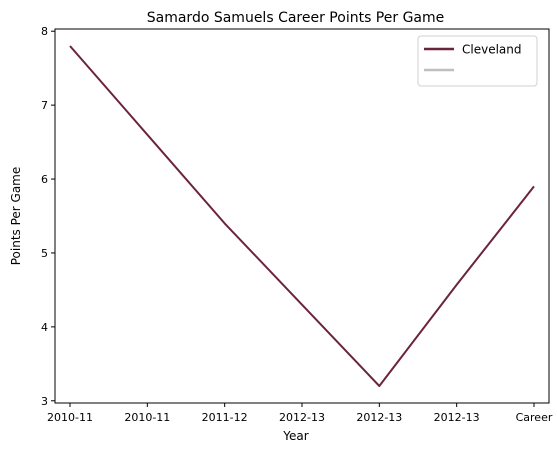  What do you see at coordinates (492, 50) in the screenshot?
I see `legend-label-cleveland: Cleveland` at bounding box center [492, 50].